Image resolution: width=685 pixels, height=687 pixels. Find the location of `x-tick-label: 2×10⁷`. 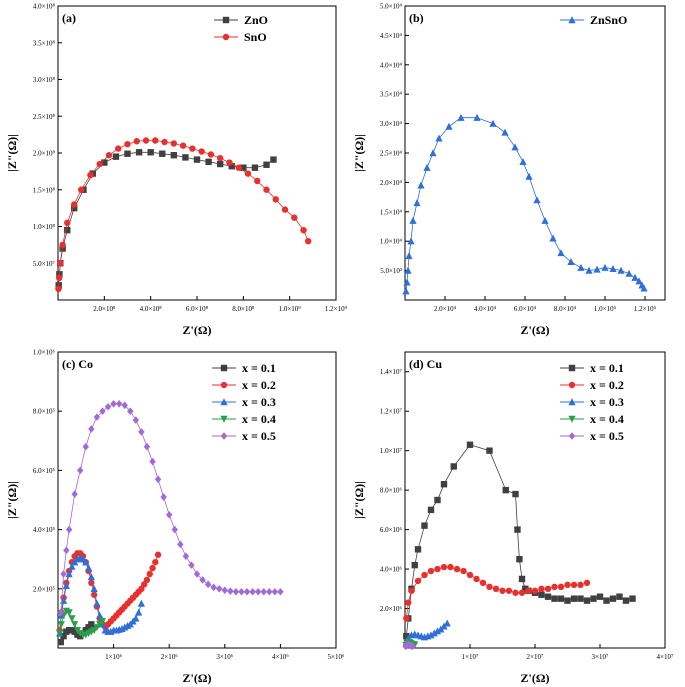

x-tick-label: 2×10⁷ is located at coordinates (535, 657).